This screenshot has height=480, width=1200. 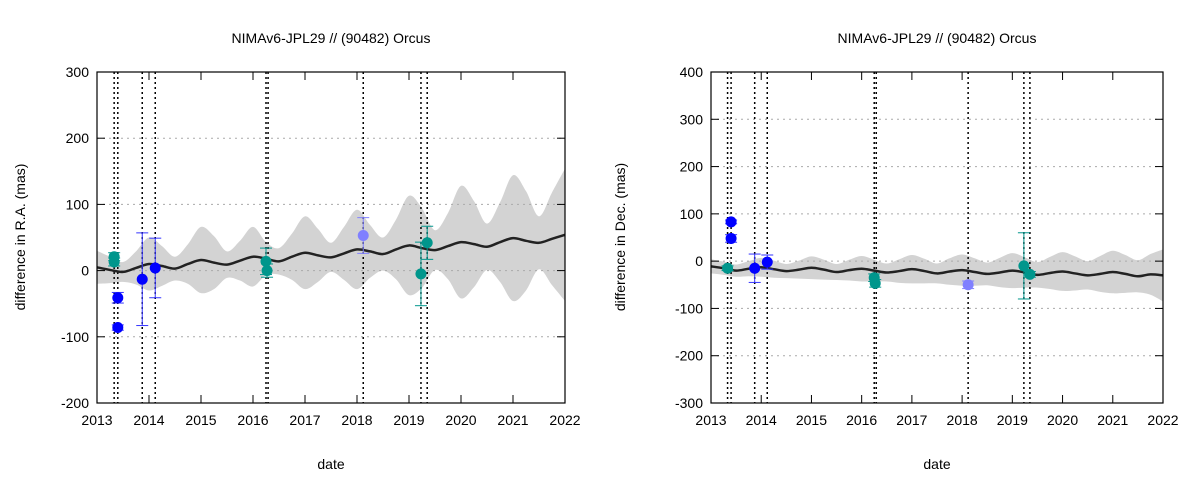 What do you see at coordinates (620, 237) in the screenshot?
I see `y-axis-label: difference in Dec. (mas)` at bounding box center [620, 237].